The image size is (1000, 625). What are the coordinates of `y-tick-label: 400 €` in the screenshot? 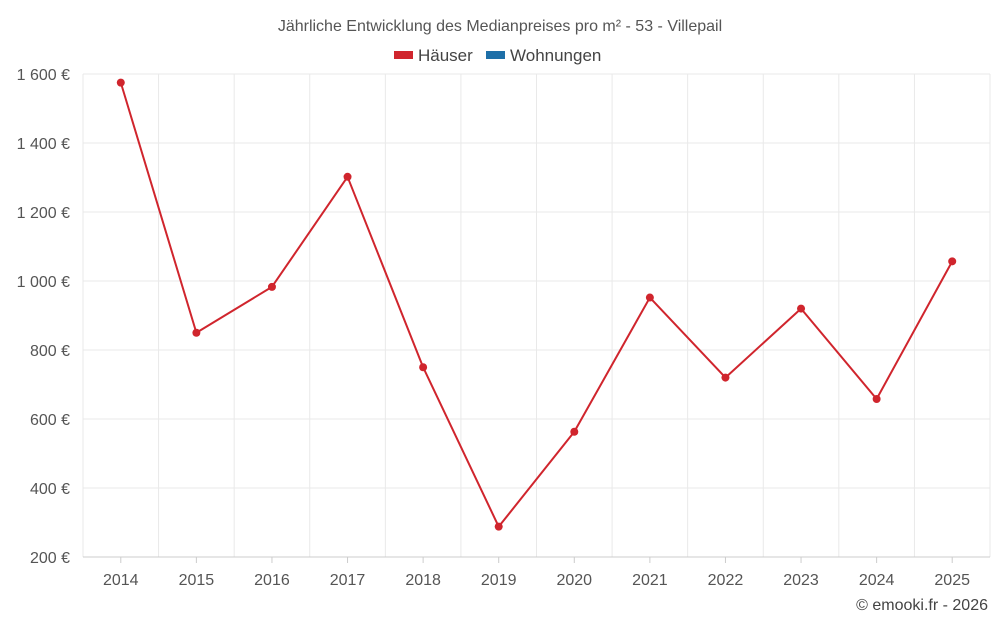 It's located at (50, 489).